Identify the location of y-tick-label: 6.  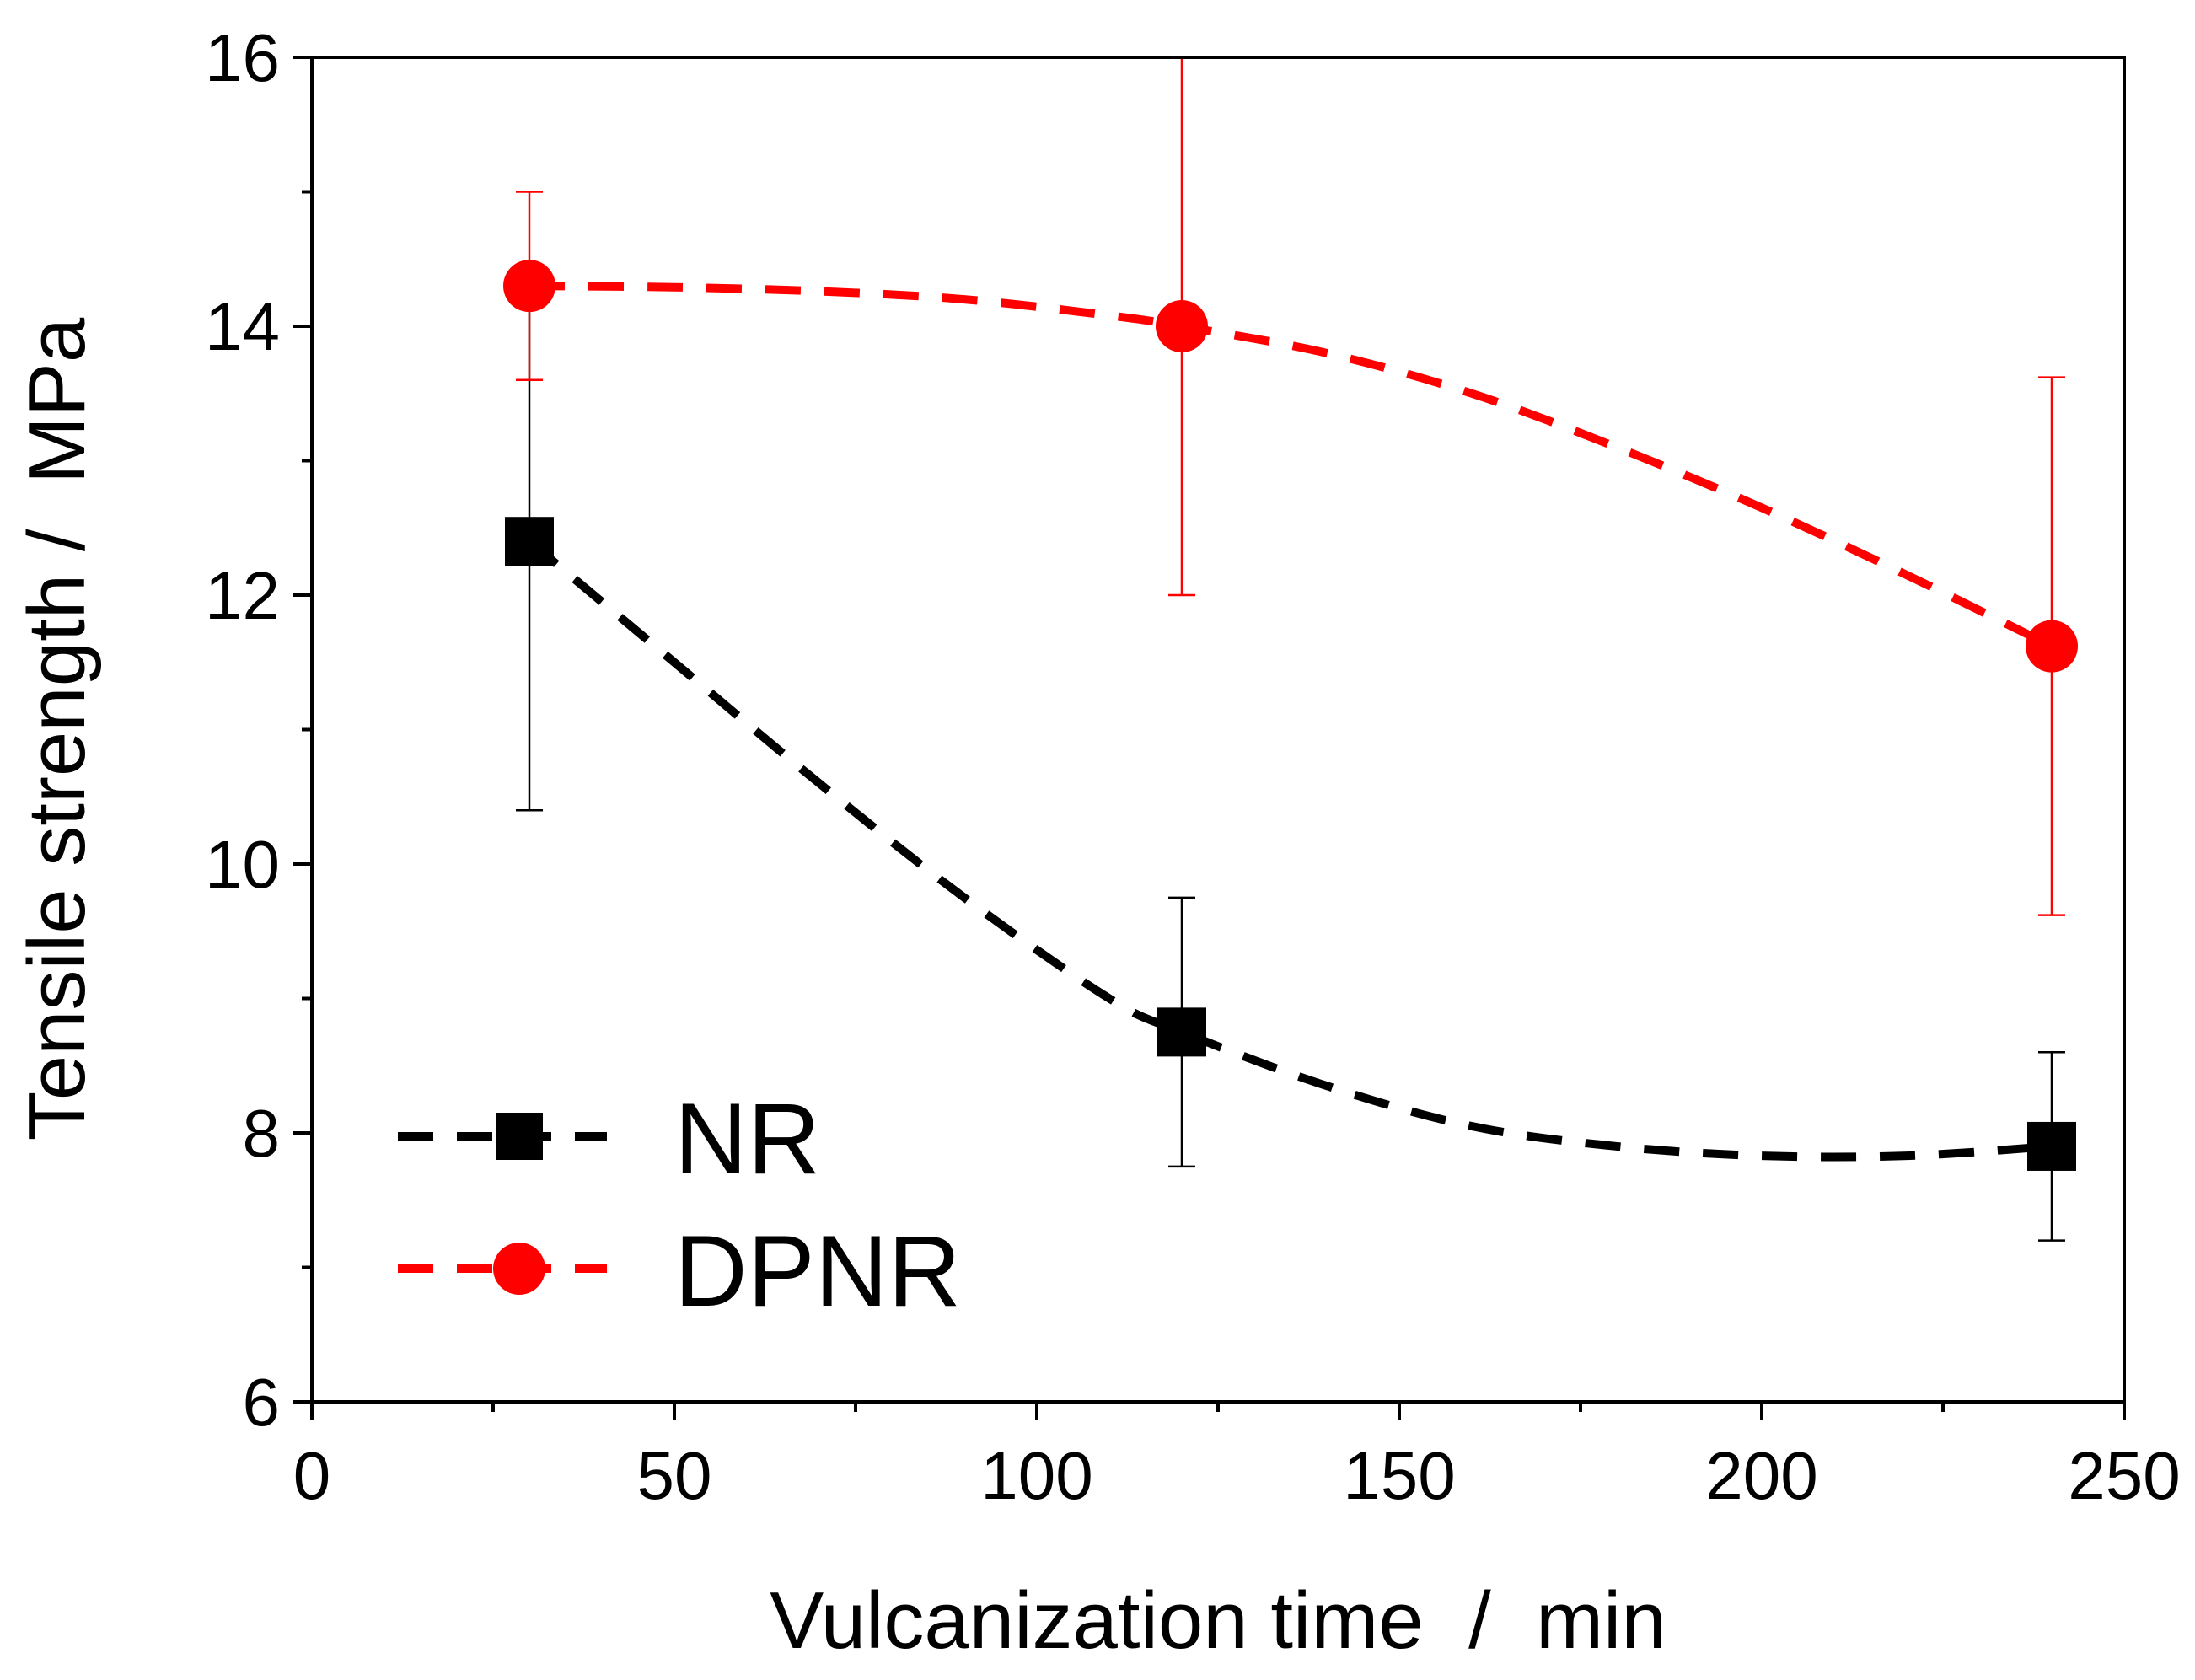
(262, 1402).